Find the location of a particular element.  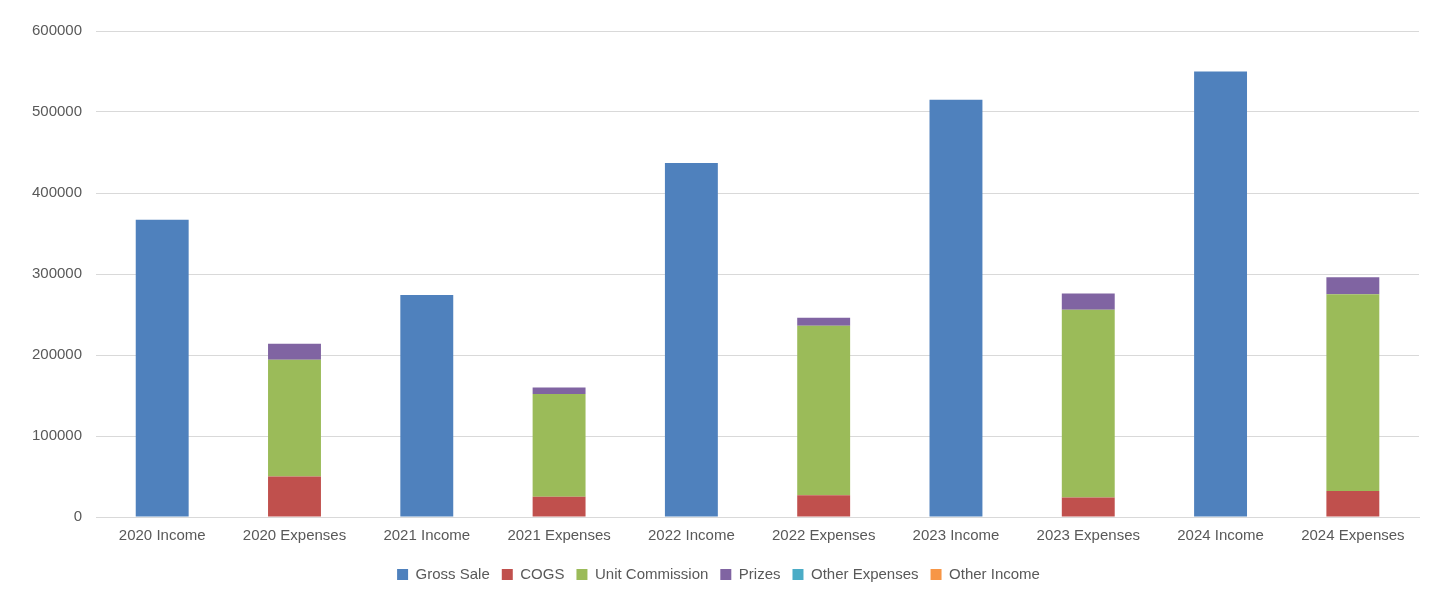

legend-label: COGS is located at coordinates (542, 573).